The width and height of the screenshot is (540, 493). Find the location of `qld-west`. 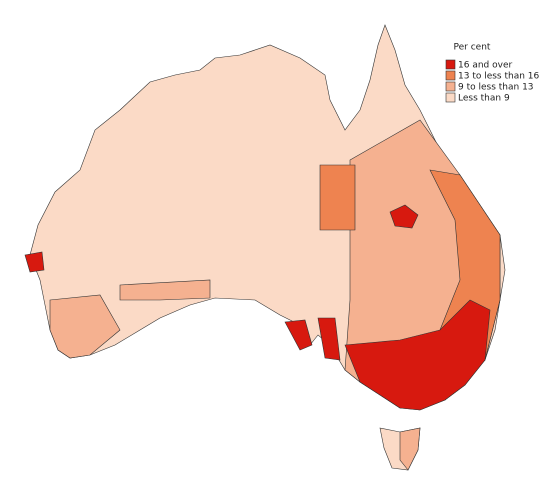

qld-west is located at coordinates (337, 197).